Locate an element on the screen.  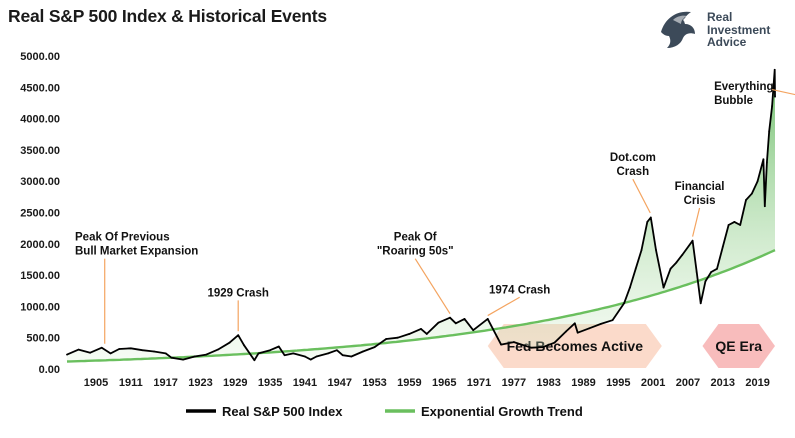
x-tick-label: 1959 is located at coordinates (409, 383).